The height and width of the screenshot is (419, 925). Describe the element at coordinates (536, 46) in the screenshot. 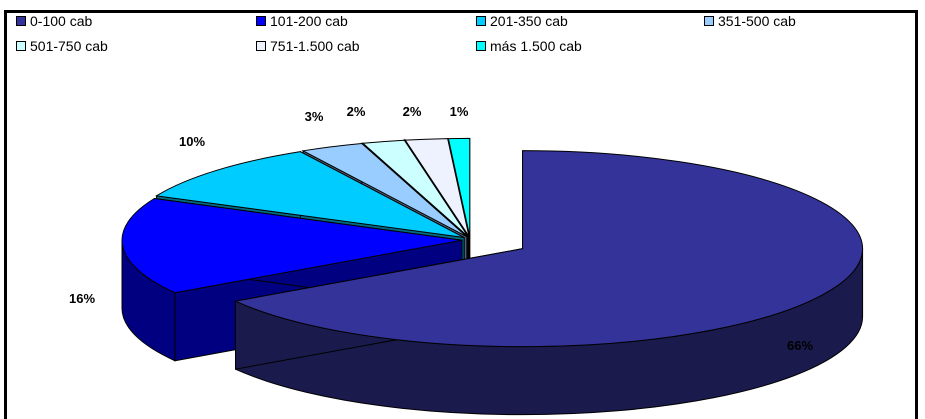

I see `legend-label: más 1.500 cab` at that location.